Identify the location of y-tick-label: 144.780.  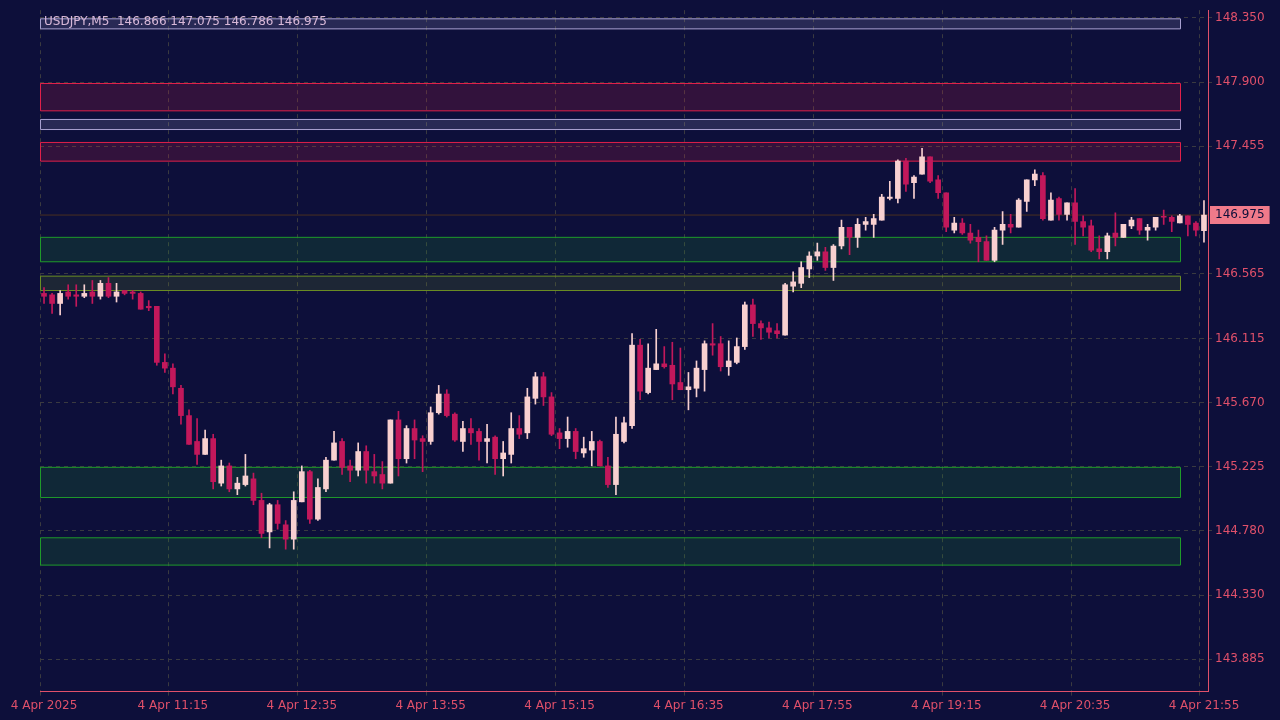
(1240, 529).